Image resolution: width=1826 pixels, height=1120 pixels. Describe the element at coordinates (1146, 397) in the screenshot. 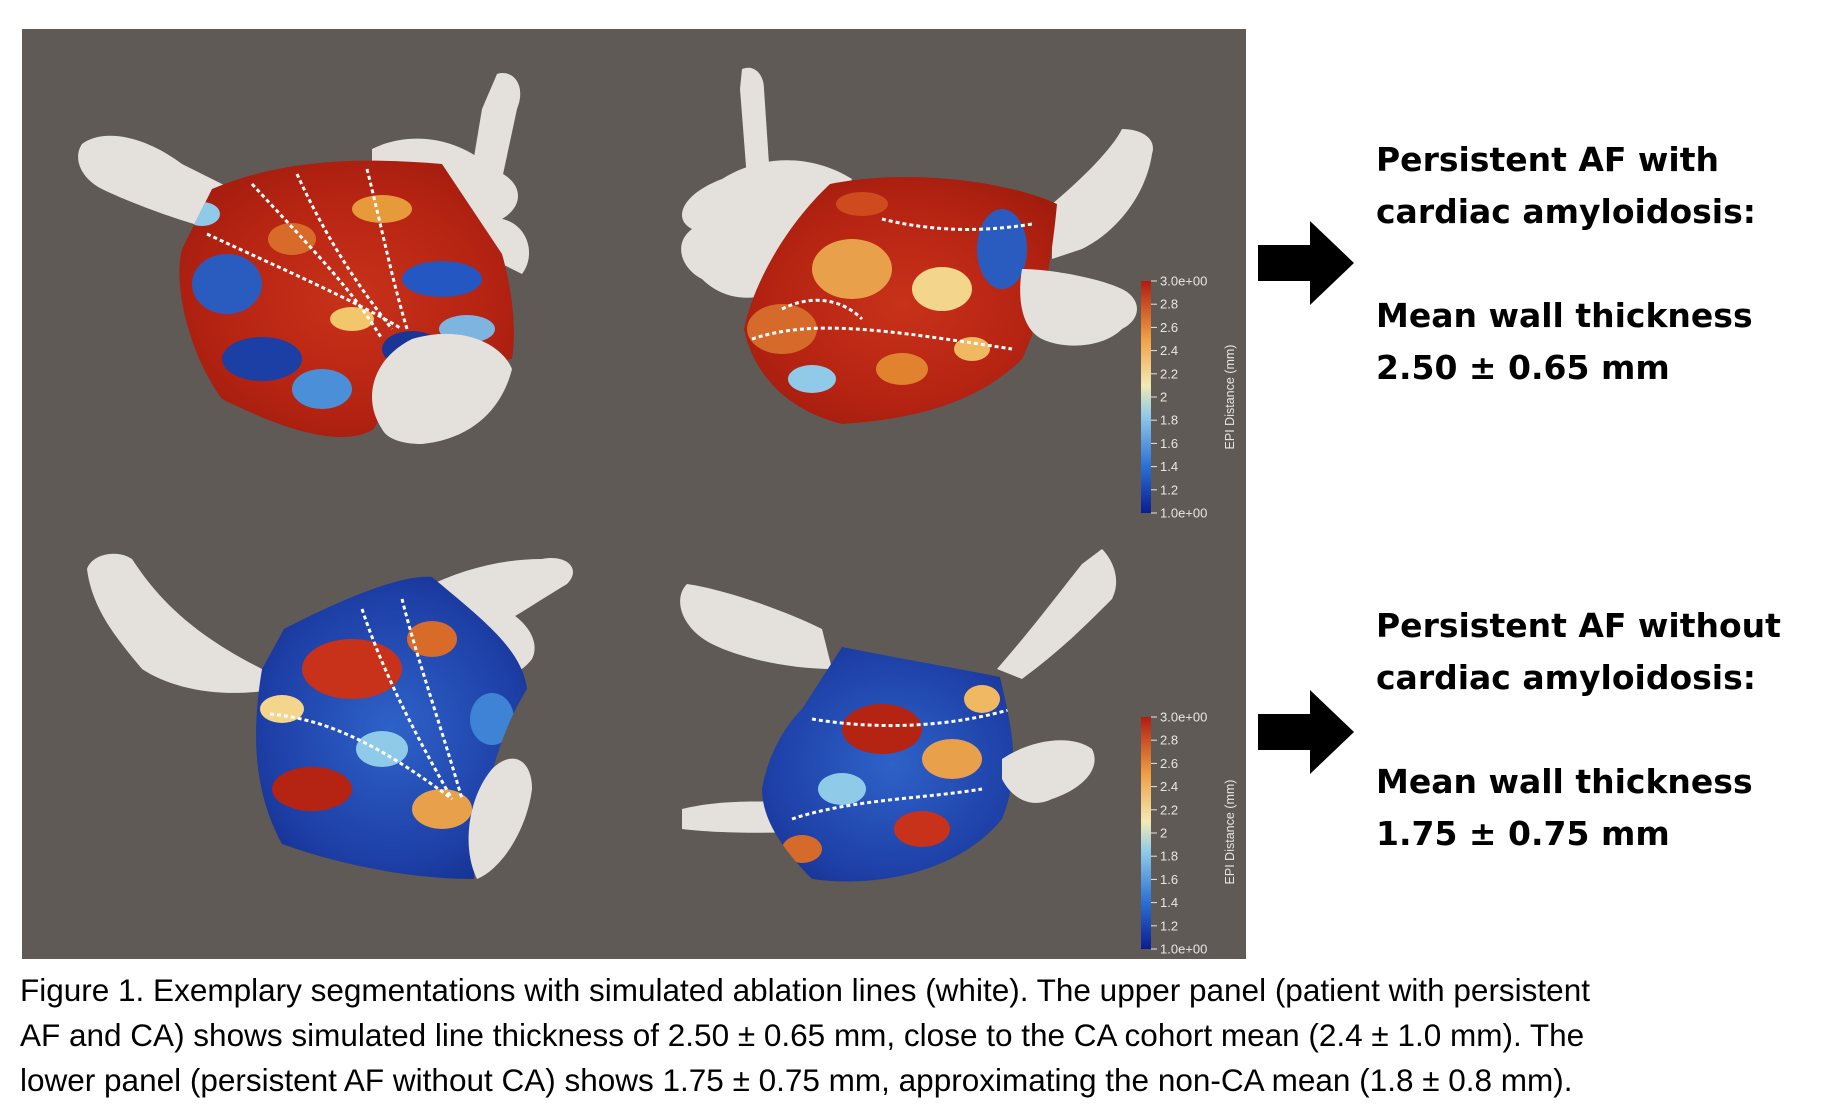

I see `colorbar-top-ramp` at that location.